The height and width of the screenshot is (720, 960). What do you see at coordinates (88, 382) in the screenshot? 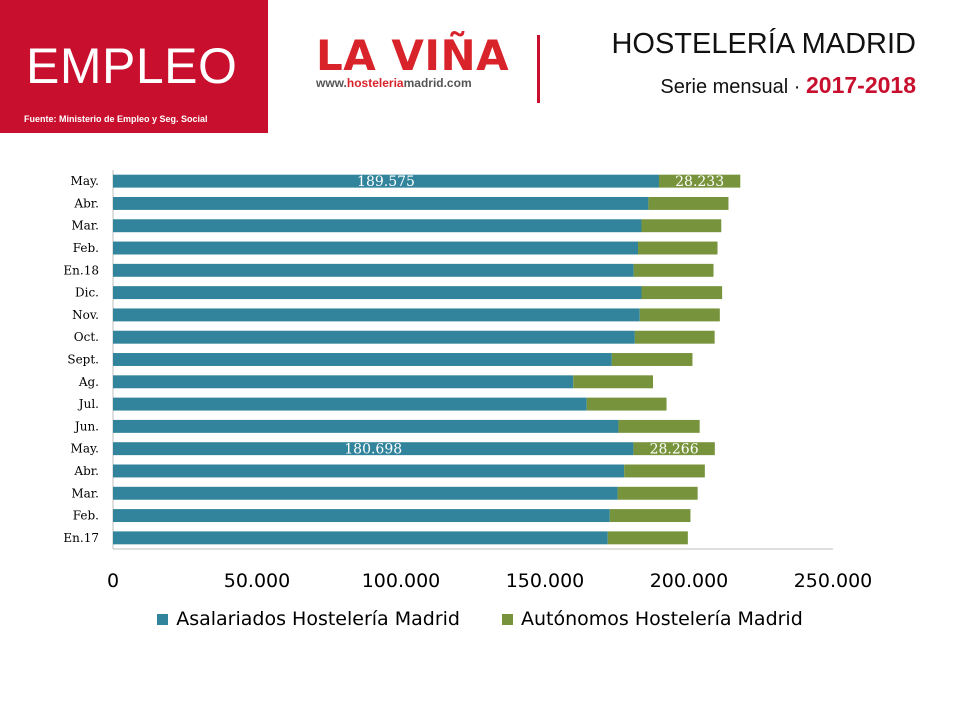
I see `category-label-7: Ag.` at bounding box center [88, 382].